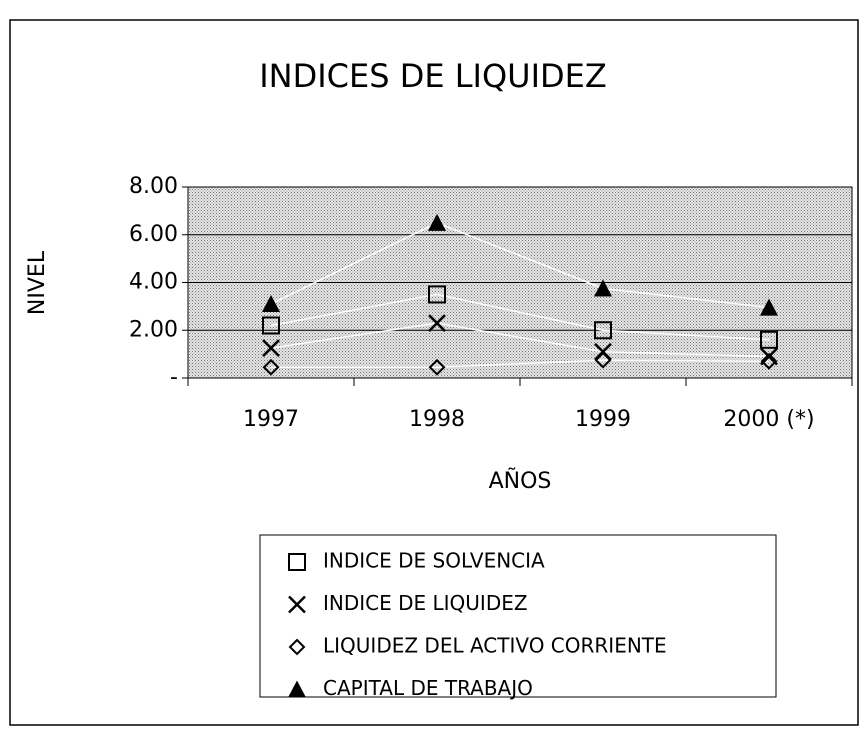  What do you see at coordinates (603, 419) in the screenshot?
I see `x-tick-label: 1999` at bounding box center [603, 419].